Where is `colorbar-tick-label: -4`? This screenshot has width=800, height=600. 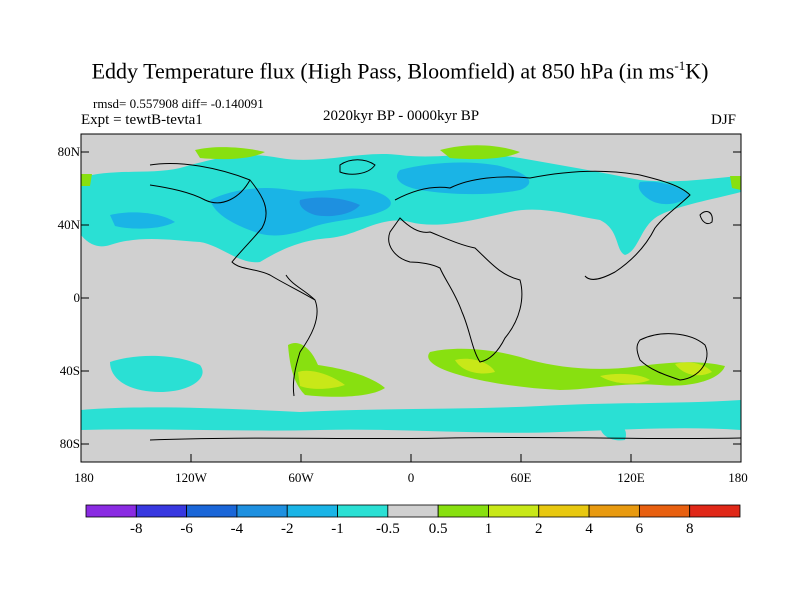 colorbar-tick-label: -4 is located at coordinates (237, 529).